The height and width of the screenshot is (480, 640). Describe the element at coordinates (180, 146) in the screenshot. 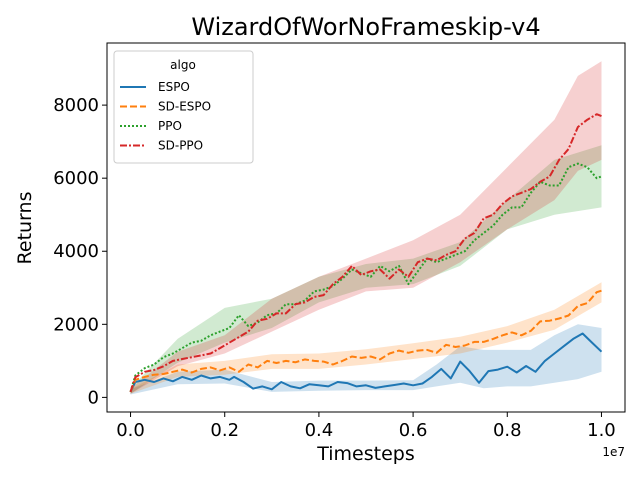

I see `legend-label: SD-PPO` at that location.